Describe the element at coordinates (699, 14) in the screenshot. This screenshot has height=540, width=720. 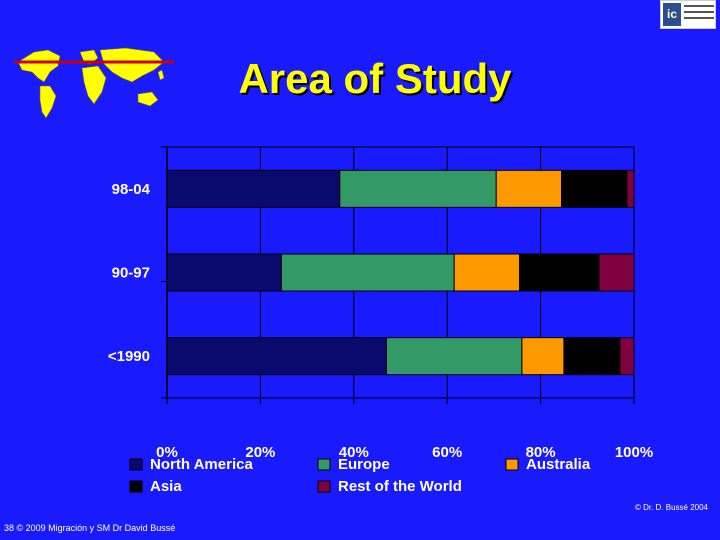
I see `logo-text-lines` at that location.